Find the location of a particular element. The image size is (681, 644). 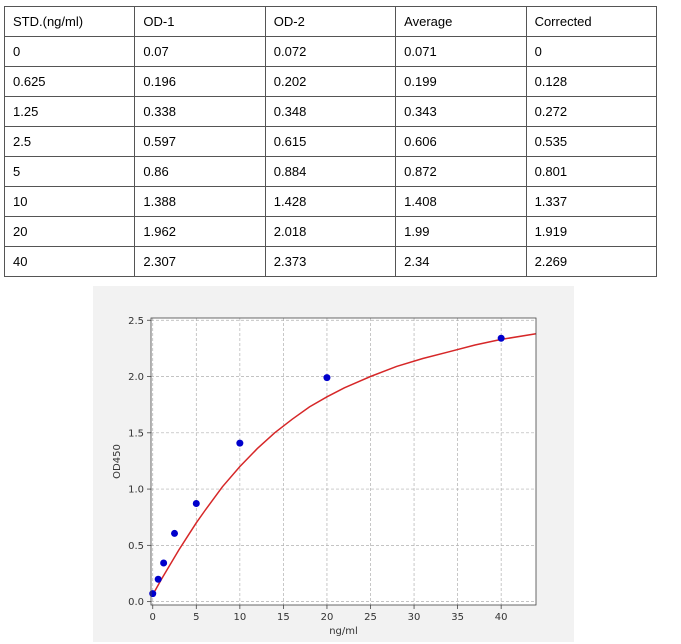

table-row: 40 2.307 2.373 2.34 2.269 is located at coordinates (330, 261).